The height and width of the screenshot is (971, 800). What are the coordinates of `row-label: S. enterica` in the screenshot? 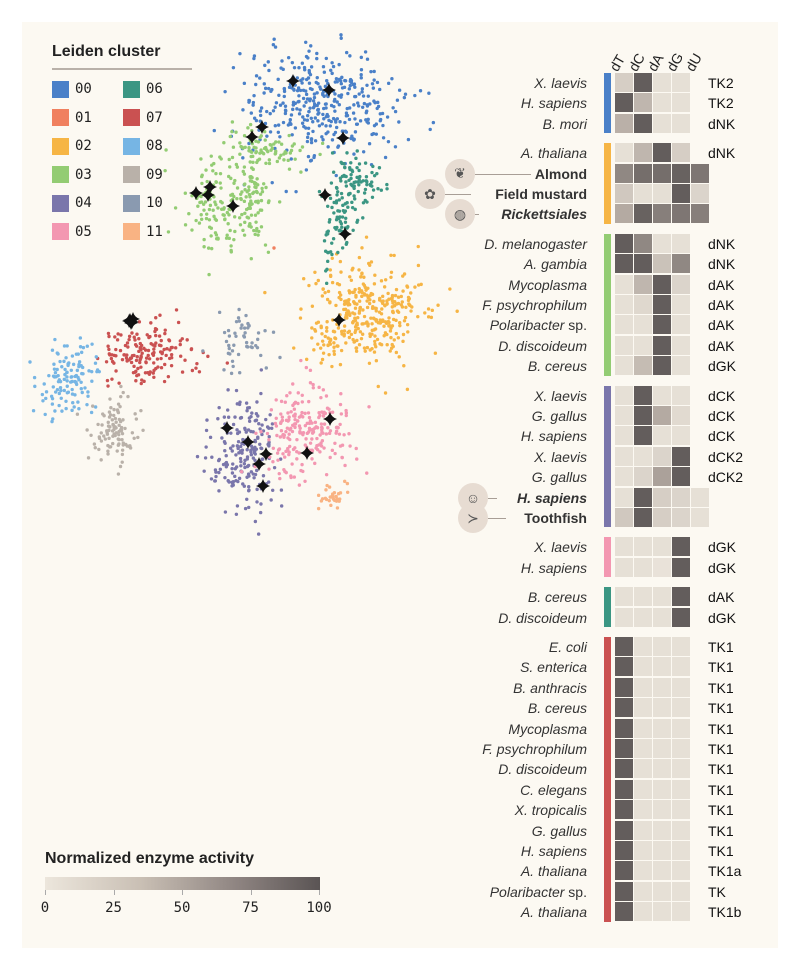 It's located at (553, 667).